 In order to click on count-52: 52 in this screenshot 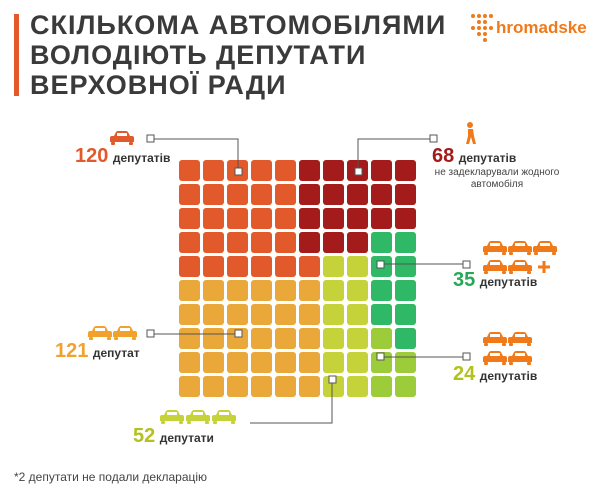, I will do `click(144, 436)`.